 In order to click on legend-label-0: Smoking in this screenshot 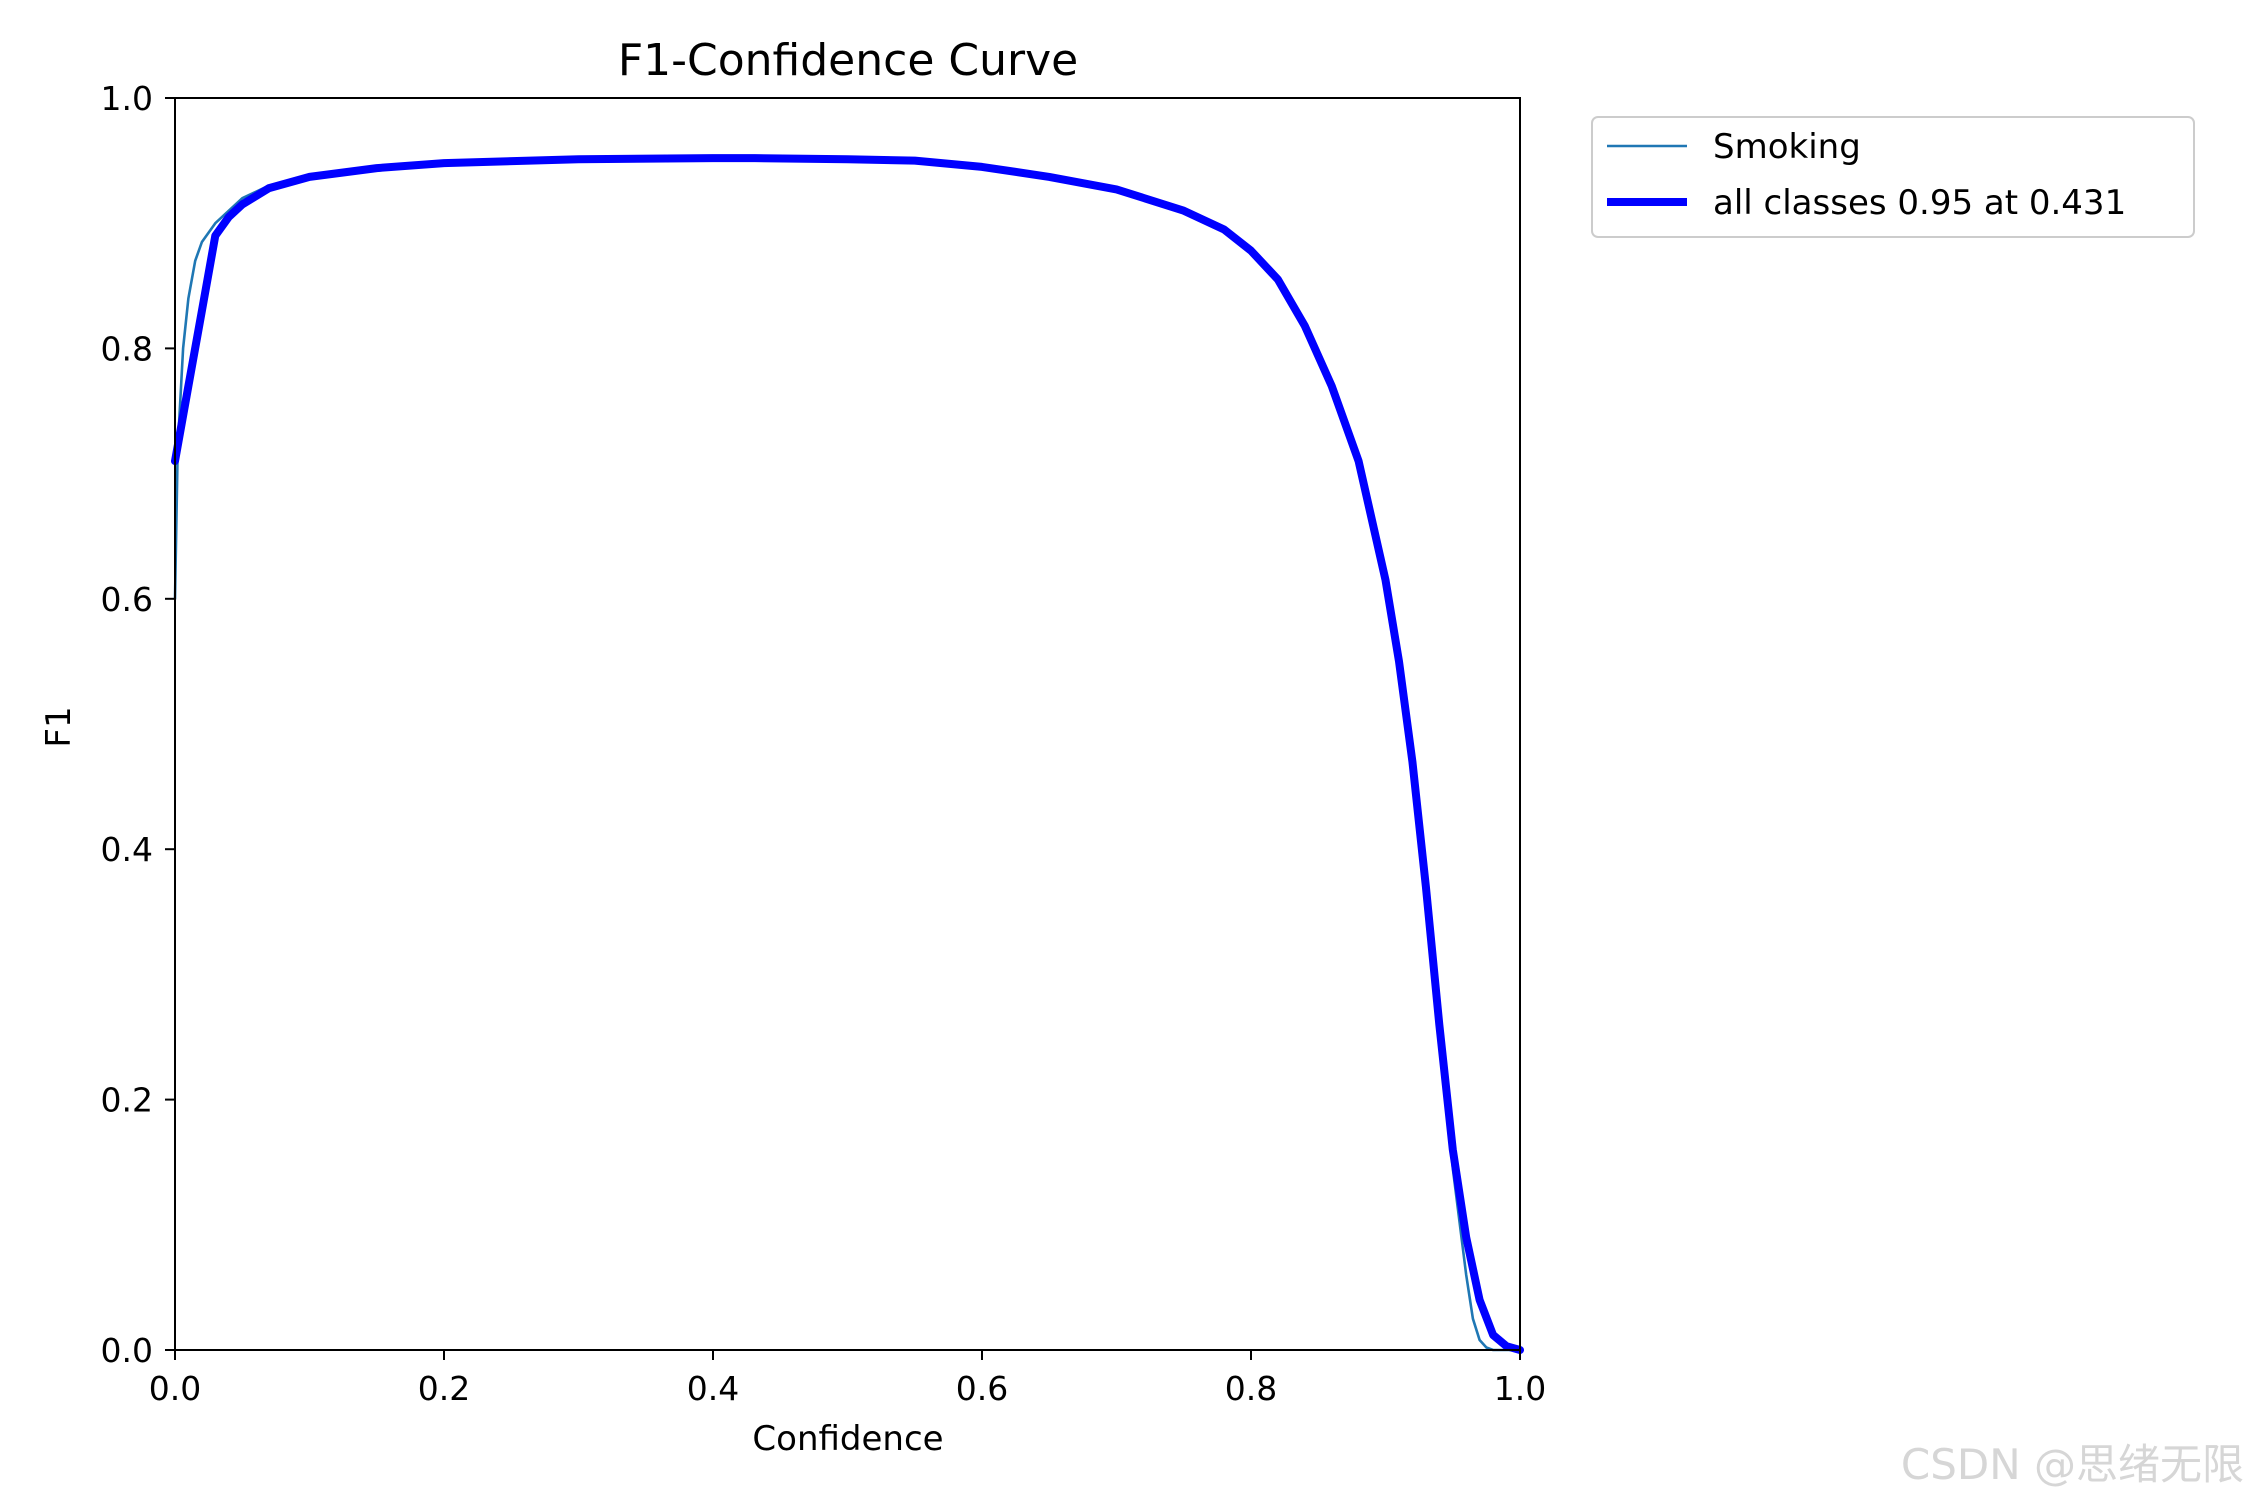, I will do `click(1787, 147)`.